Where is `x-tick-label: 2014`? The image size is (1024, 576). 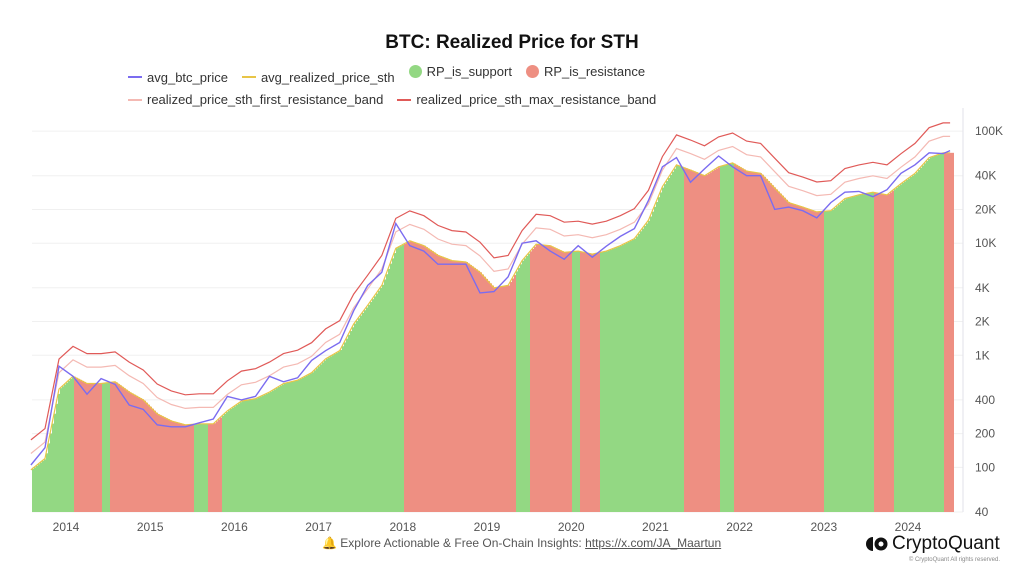 x-tick-label: 2014 is located at coordinates (66, 527).